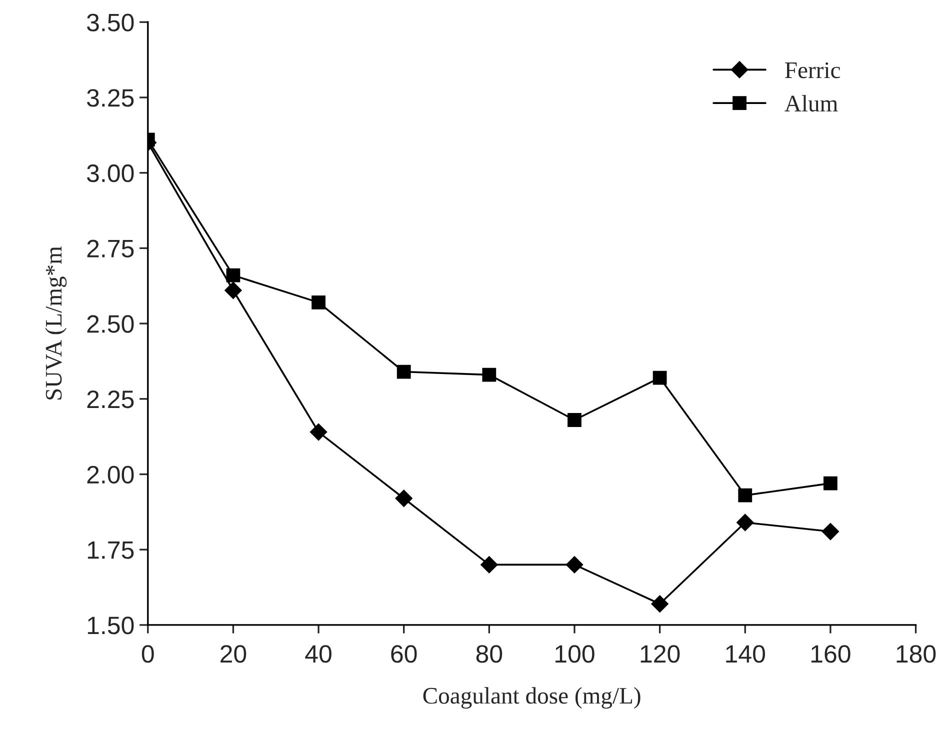 Image resolution: width=948 pixels, height=737 pixels. What do you see at coordinates (831, 654) in the screenshot?
I see `x-tick-label: 160` at bounding box center [831, 654].